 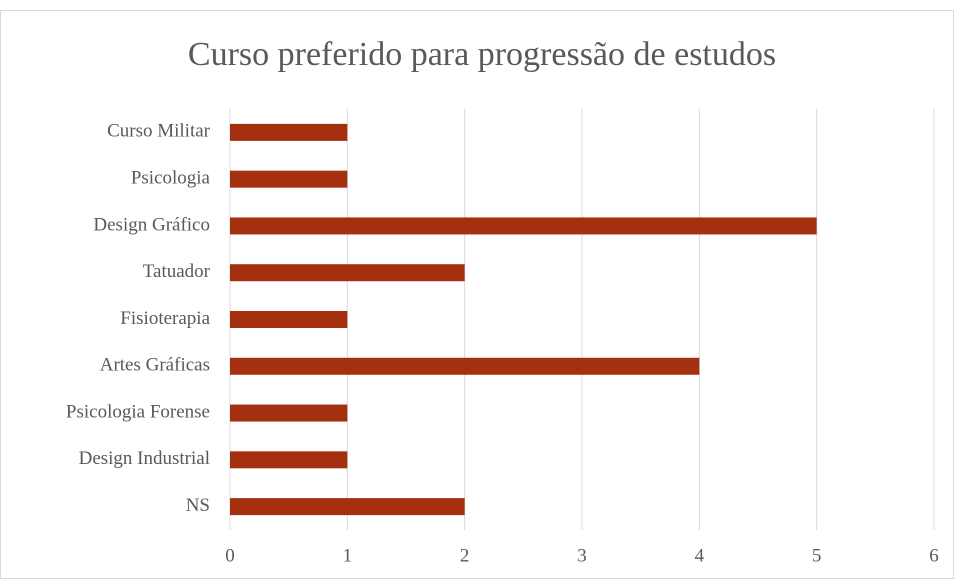 I want to click on y-tick-label: Artes Gráficas, so click(x=155, y=365).